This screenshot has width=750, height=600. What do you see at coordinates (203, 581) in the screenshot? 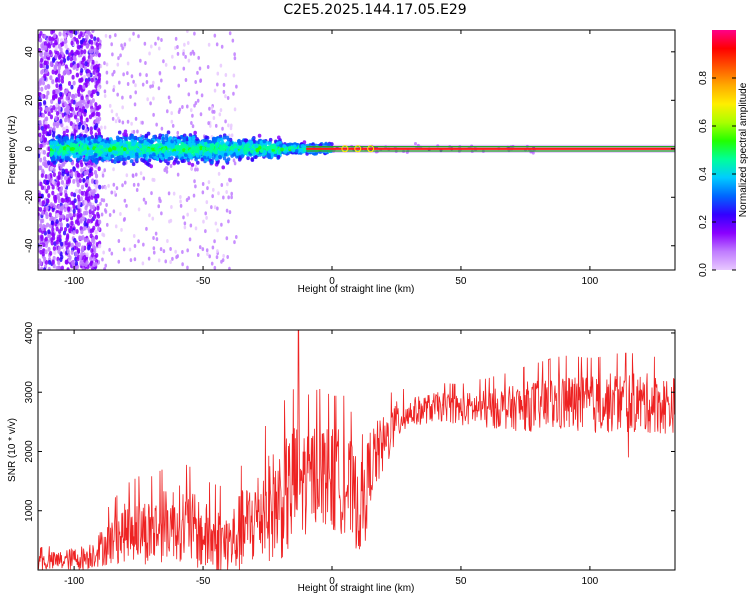
I see `x-tick-label: -50` at bounding box center [203, 581].